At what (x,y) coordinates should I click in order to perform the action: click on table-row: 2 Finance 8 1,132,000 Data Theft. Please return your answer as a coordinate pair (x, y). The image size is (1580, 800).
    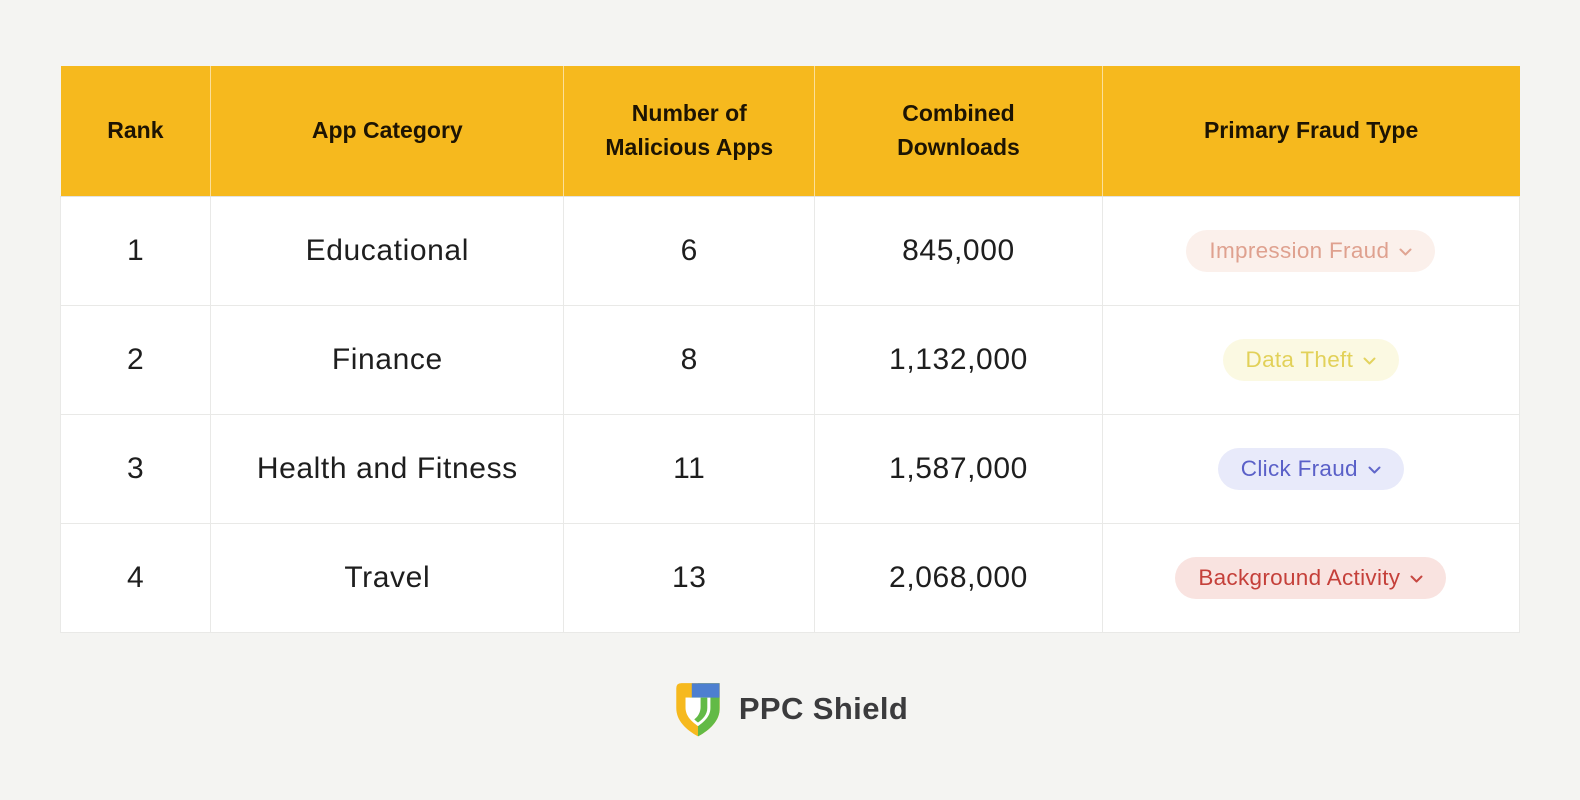
    Looking at the image, I should click on (790, 359).